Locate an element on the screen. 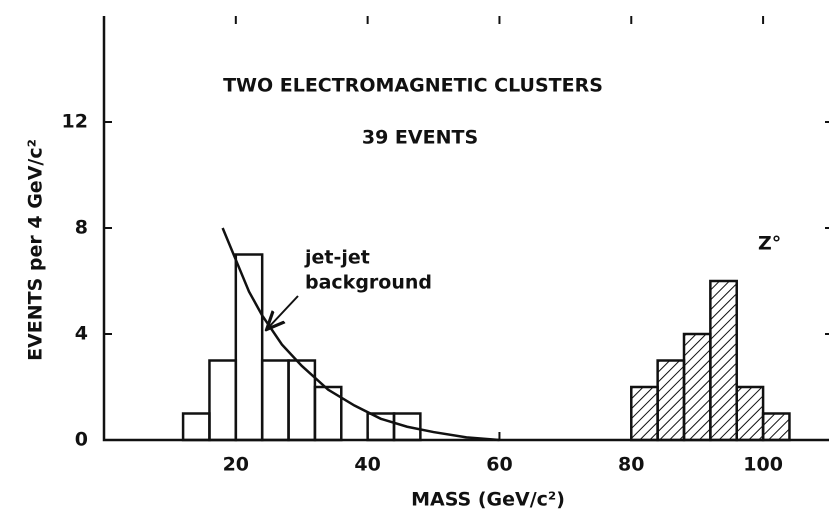 This screenshot has width=833, height=517. chart-title: TWO ELECTROMAGNETIC CLUSTERS is located at coordinates (413, 86).